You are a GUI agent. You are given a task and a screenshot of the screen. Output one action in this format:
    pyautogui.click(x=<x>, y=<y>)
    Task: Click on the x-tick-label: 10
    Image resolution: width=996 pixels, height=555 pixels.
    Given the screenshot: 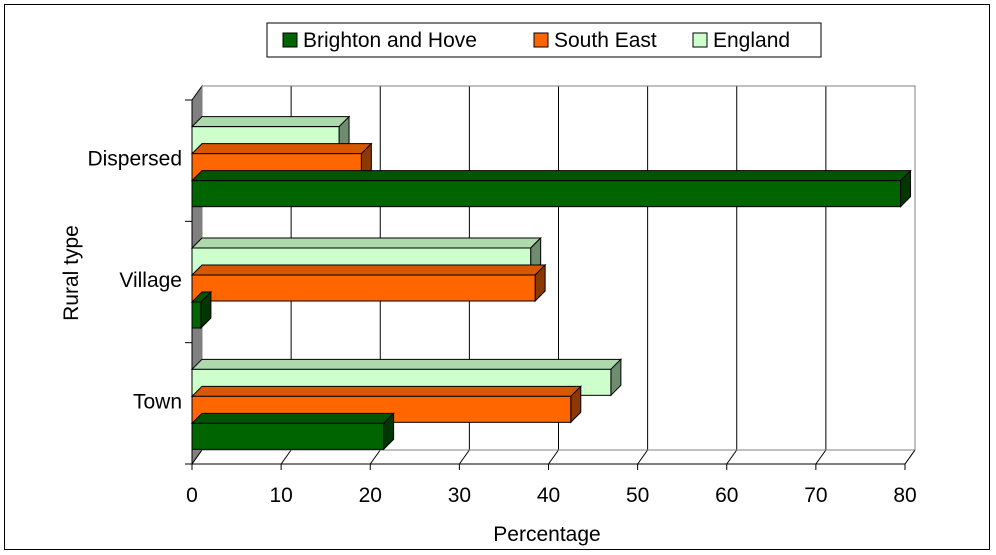 What is the action you would take?
    pyautogui.click(x=280, y=495)
    